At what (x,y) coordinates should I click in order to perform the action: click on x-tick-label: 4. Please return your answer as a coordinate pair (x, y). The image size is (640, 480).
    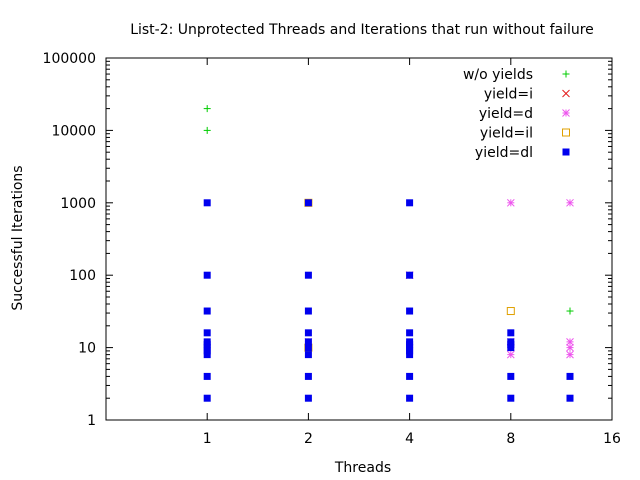
    Looking at the image, I should click on (409, 439).